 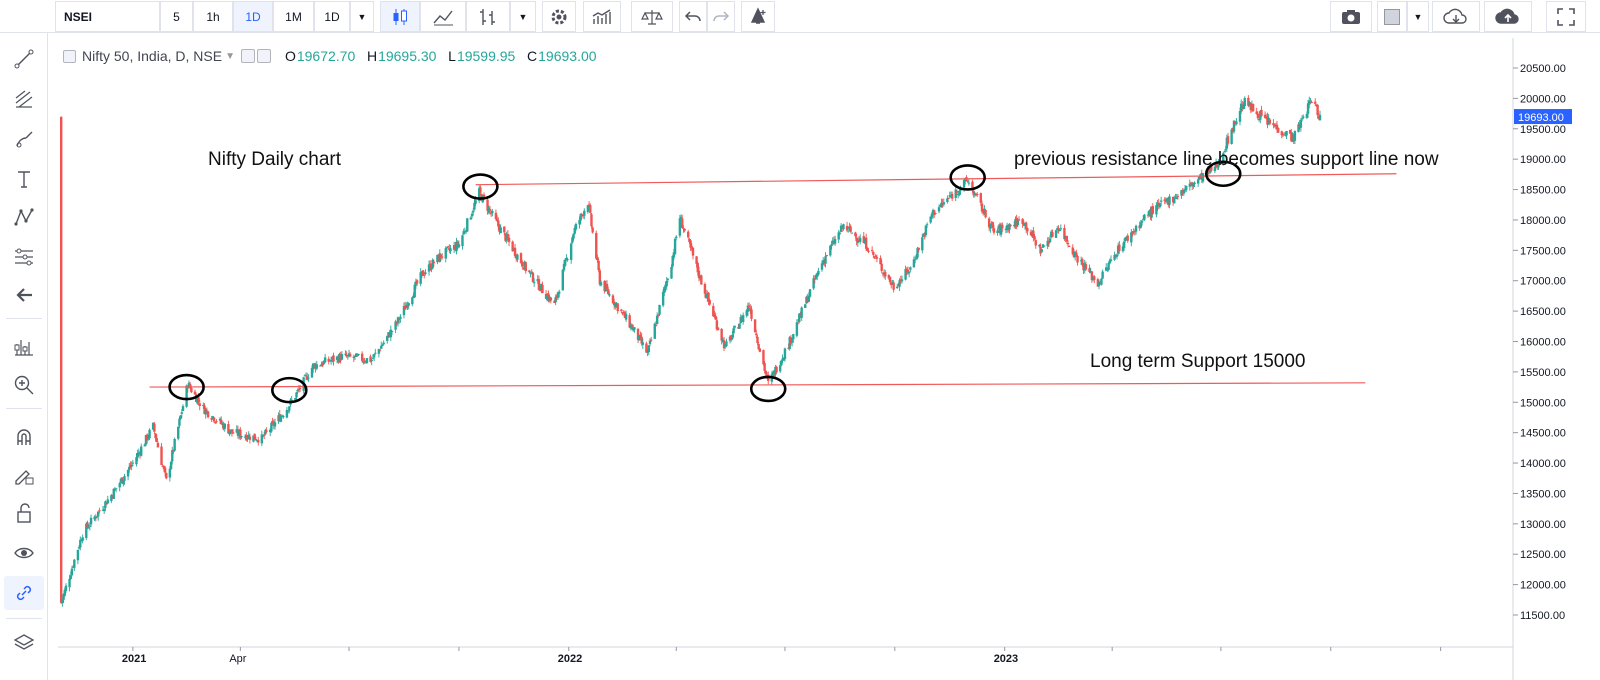 I want to click on zoom-in-icon, so click(x=24, y=385).